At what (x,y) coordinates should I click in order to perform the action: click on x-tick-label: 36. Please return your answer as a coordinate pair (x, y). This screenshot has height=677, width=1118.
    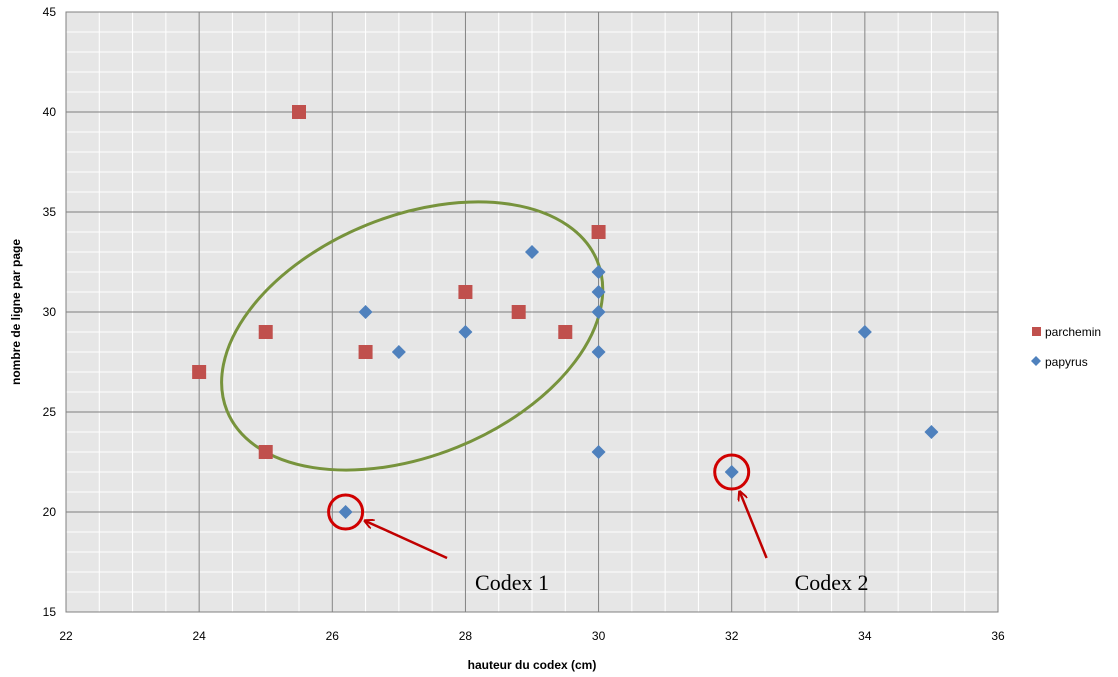
    Looking at the image, I should click on (998, 636).